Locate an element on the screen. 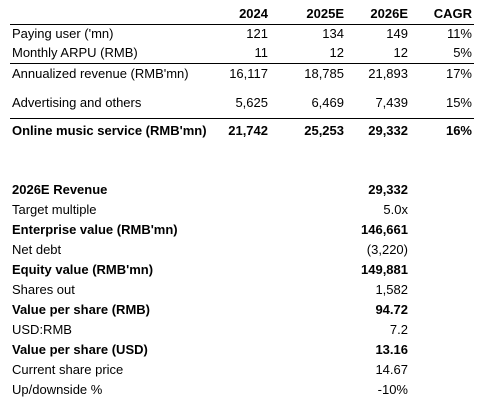 Image resolution: width=484 pixels, height=406 pixels. row-label-online-music-total: Online music service (RMB'mn) is located at coordinates (109, 130).